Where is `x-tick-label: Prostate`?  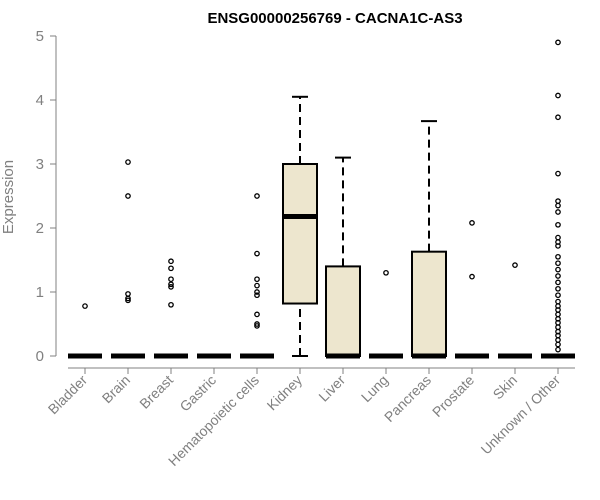 x-tick-label: Prostate is located at coordinates (453, 396).